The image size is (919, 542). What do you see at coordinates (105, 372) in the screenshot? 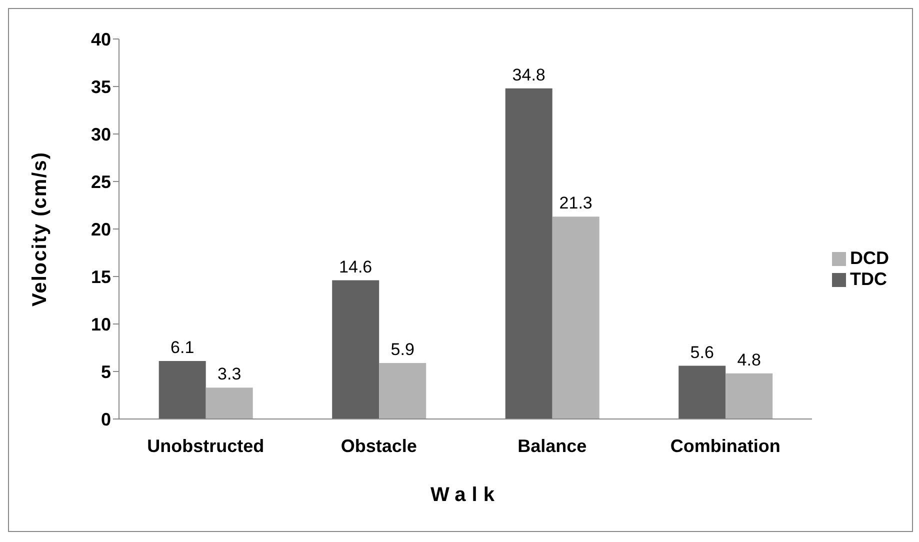
I see `y-tick-label: 5` at bounding box center [105, 372].